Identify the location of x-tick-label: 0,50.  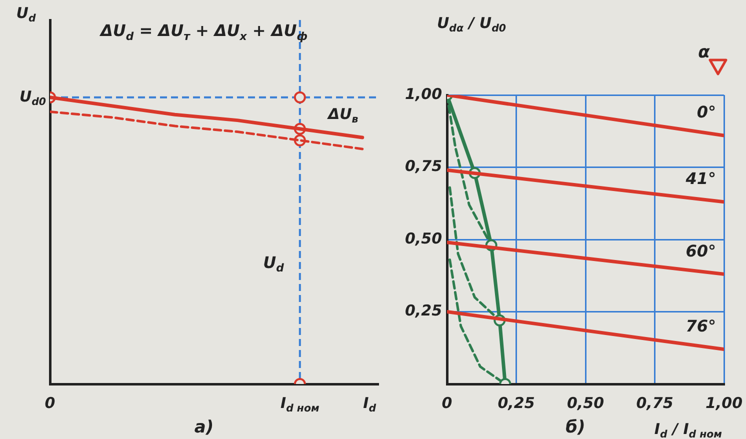
(585, 403).